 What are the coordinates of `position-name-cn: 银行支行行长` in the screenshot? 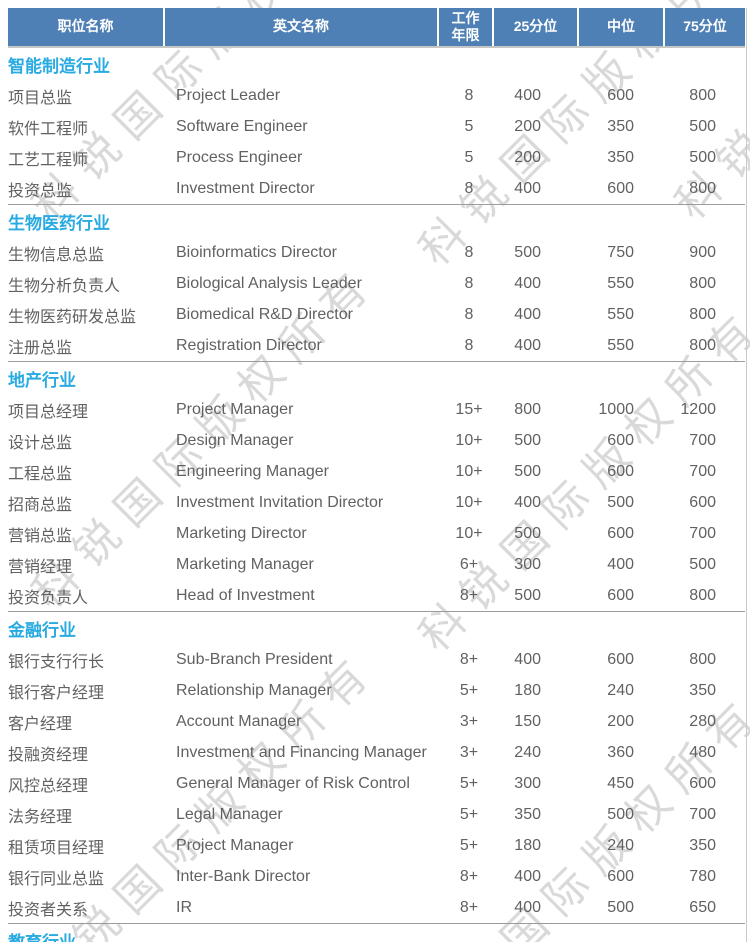 It's located at (56, 662).